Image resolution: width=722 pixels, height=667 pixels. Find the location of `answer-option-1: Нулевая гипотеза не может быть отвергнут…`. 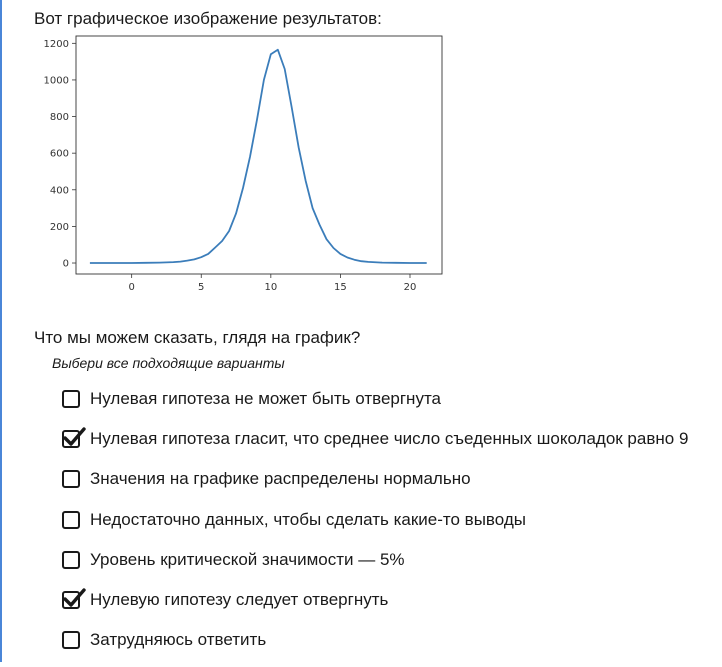

answer-option-1: Нулевая гипотеза не может быть отвергнут… is located at coordinates (375, 399).